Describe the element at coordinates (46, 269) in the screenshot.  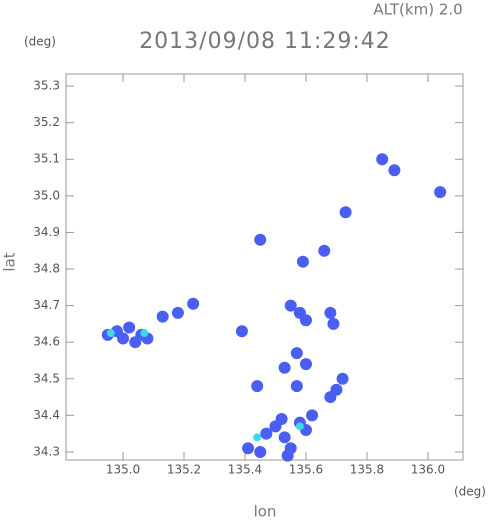
I see `y-tick-label: 34.8` at that location.